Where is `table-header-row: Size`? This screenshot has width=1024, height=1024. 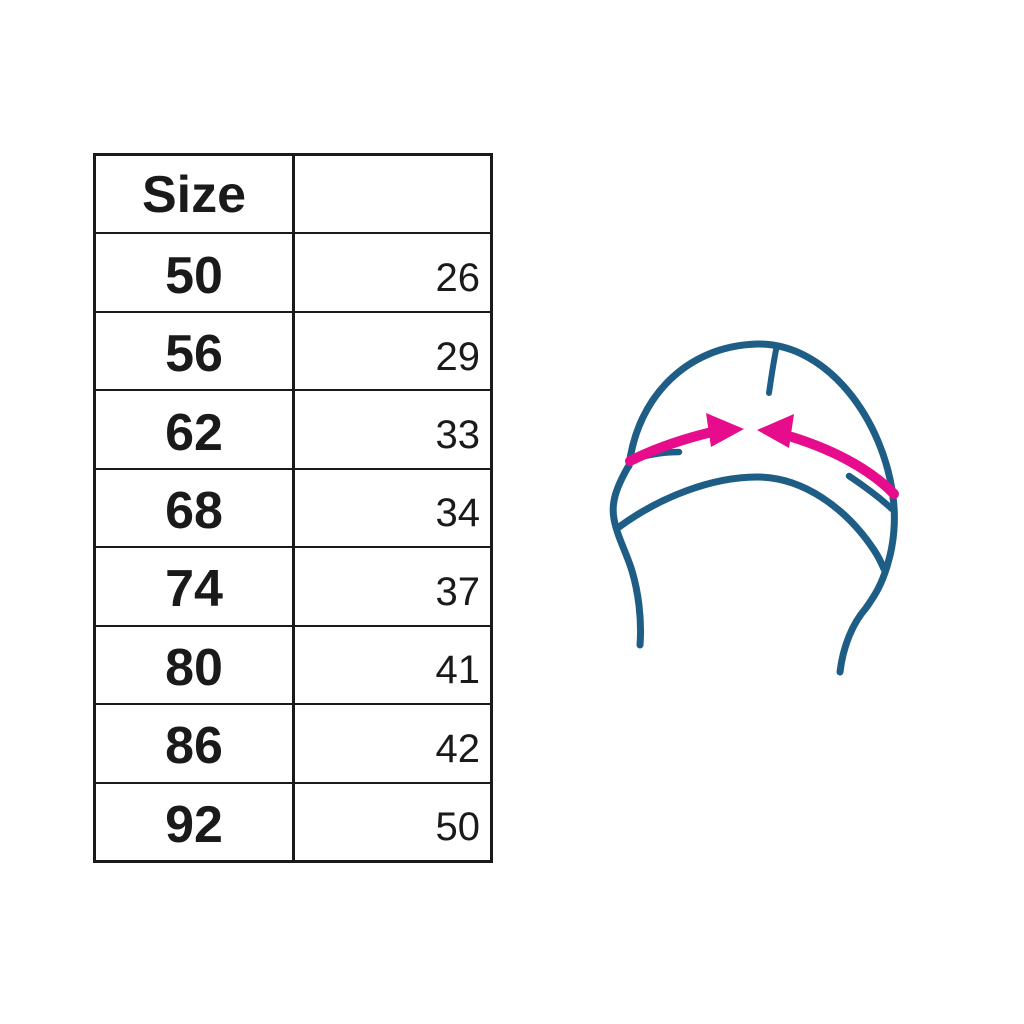
table-header-row: Size is located at coordinates (293, 195).